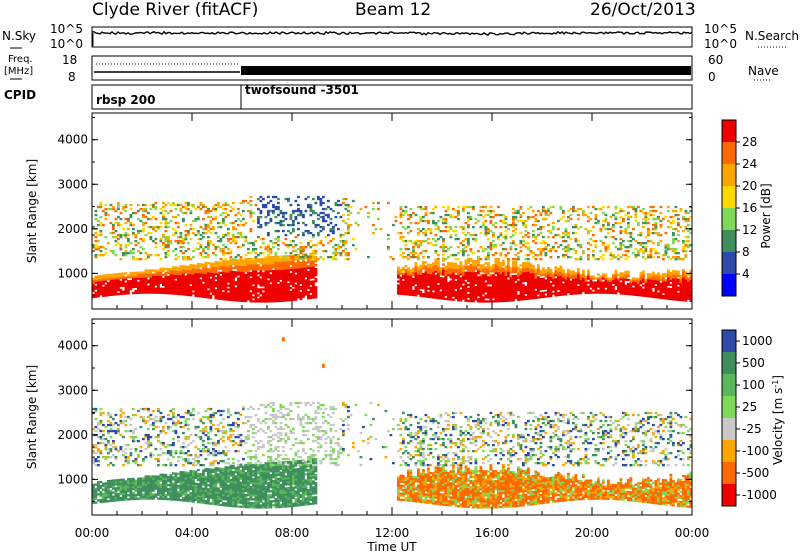 Image resolution: width=800 pixels, height=554 pixels. What do you see at coordinates (712, 77) in the screenshot?
I see `nave-right-tick-bottom: 0` at bounding box center [712, 77].